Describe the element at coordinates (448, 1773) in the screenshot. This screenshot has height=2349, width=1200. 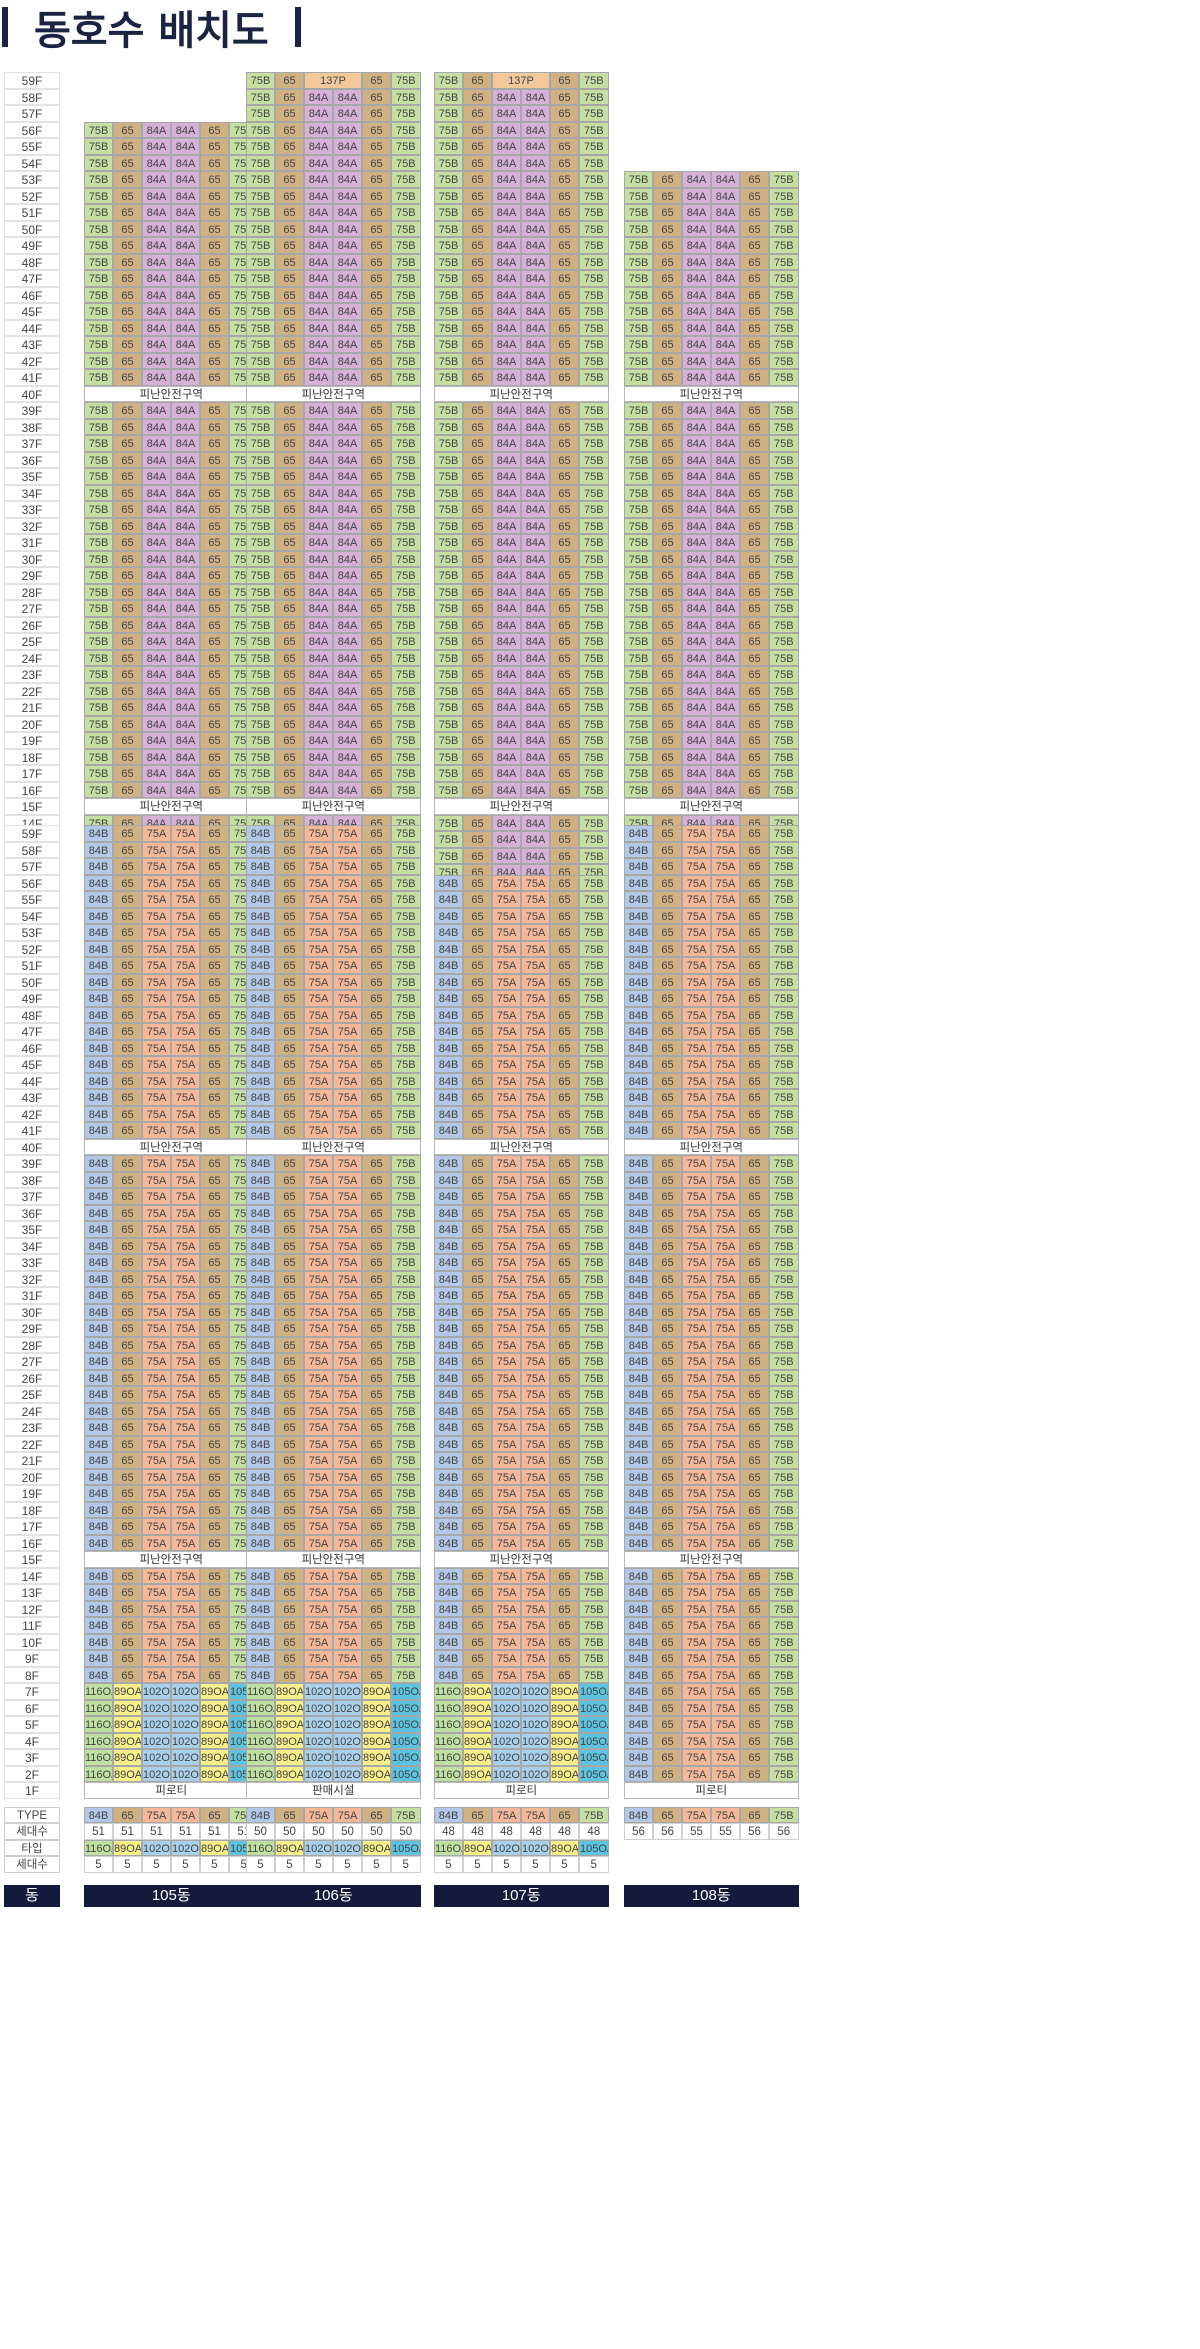
I see `unit-cell: 116OA` at that location.